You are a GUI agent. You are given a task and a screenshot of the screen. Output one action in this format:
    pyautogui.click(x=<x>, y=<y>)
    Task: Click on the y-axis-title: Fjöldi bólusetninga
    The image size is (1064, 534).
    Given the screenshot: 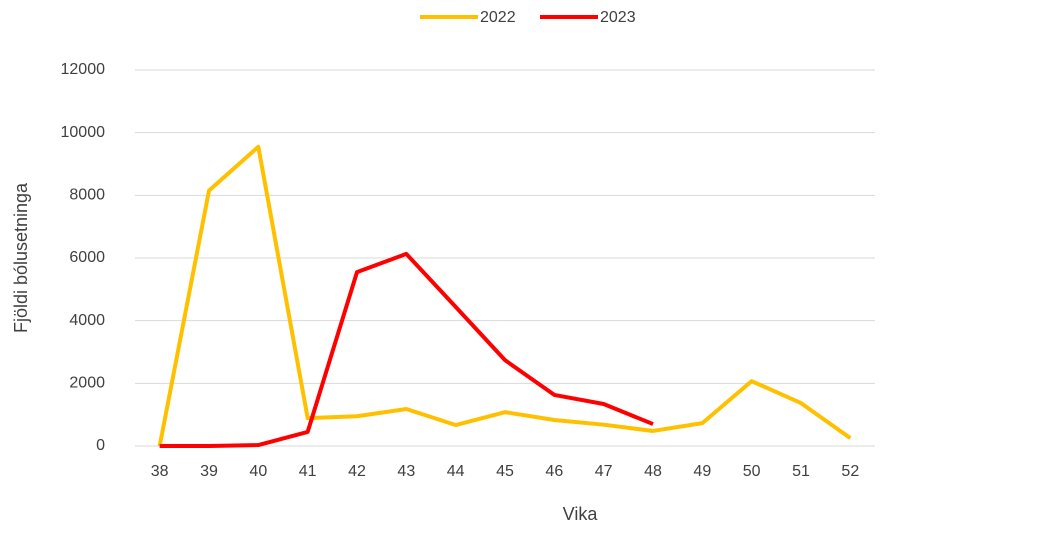 What is the action you would take?
    pyautogui.click(x=21, y=257)
    